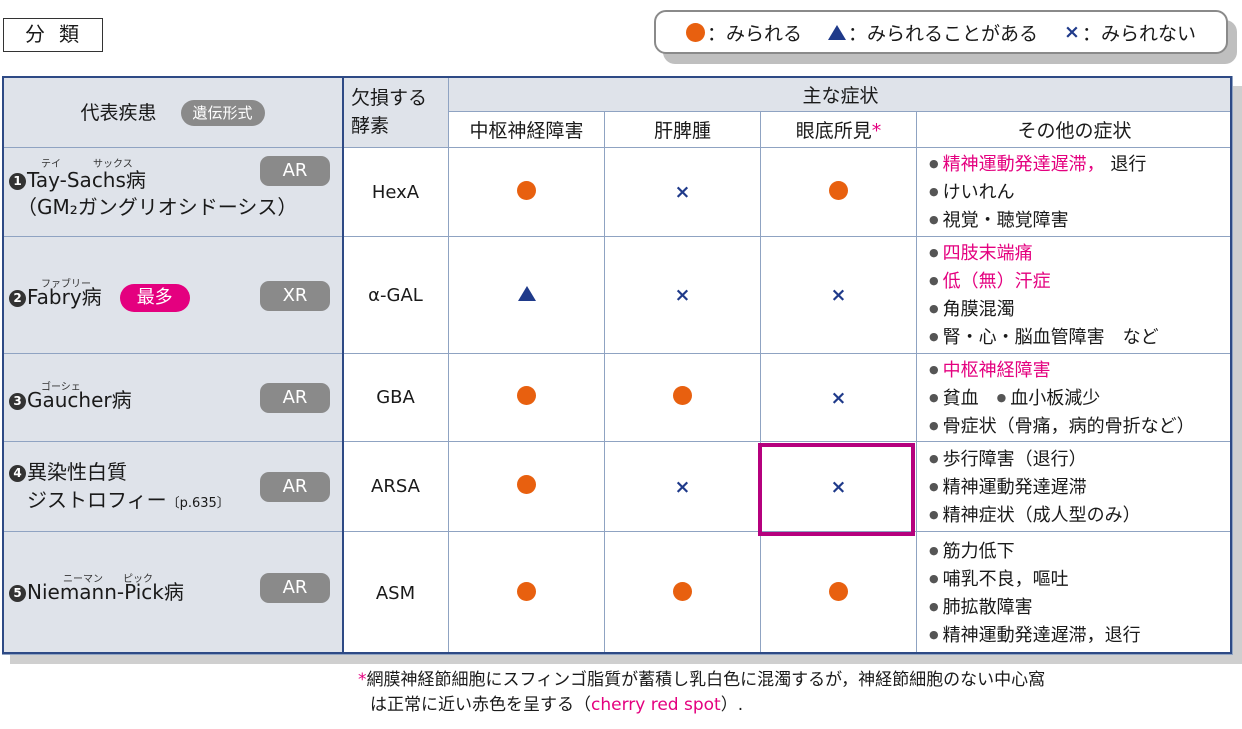  Describe the element at coordinates (79, 400) in the screenshot. I see `disease-name-gaucher: Gaucher病` at that location.